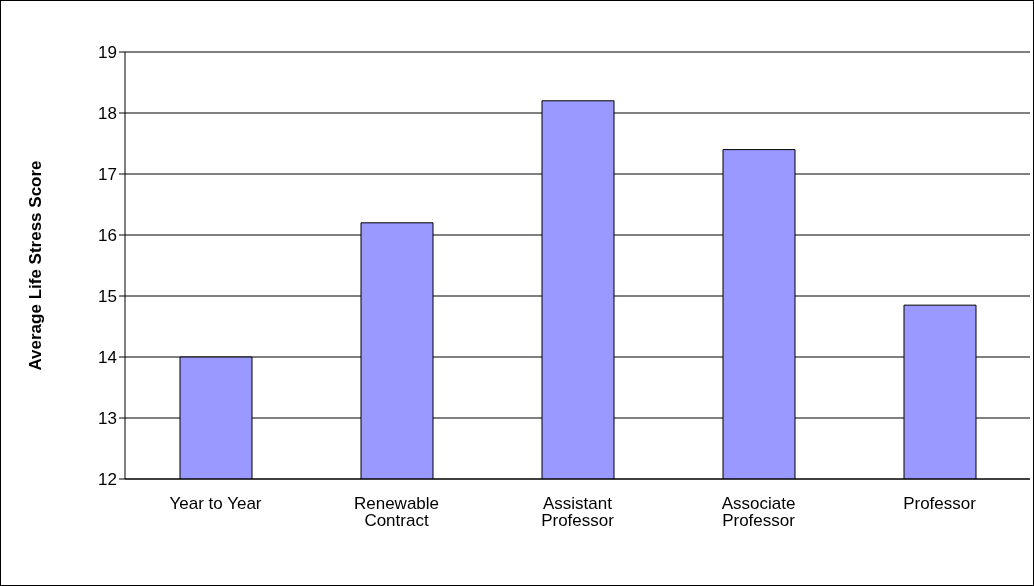  What do you see at coordinates (758, 512) in the screenshot?
I see `x-tick-label: Associate Professor` at bounding box center [758, 512].